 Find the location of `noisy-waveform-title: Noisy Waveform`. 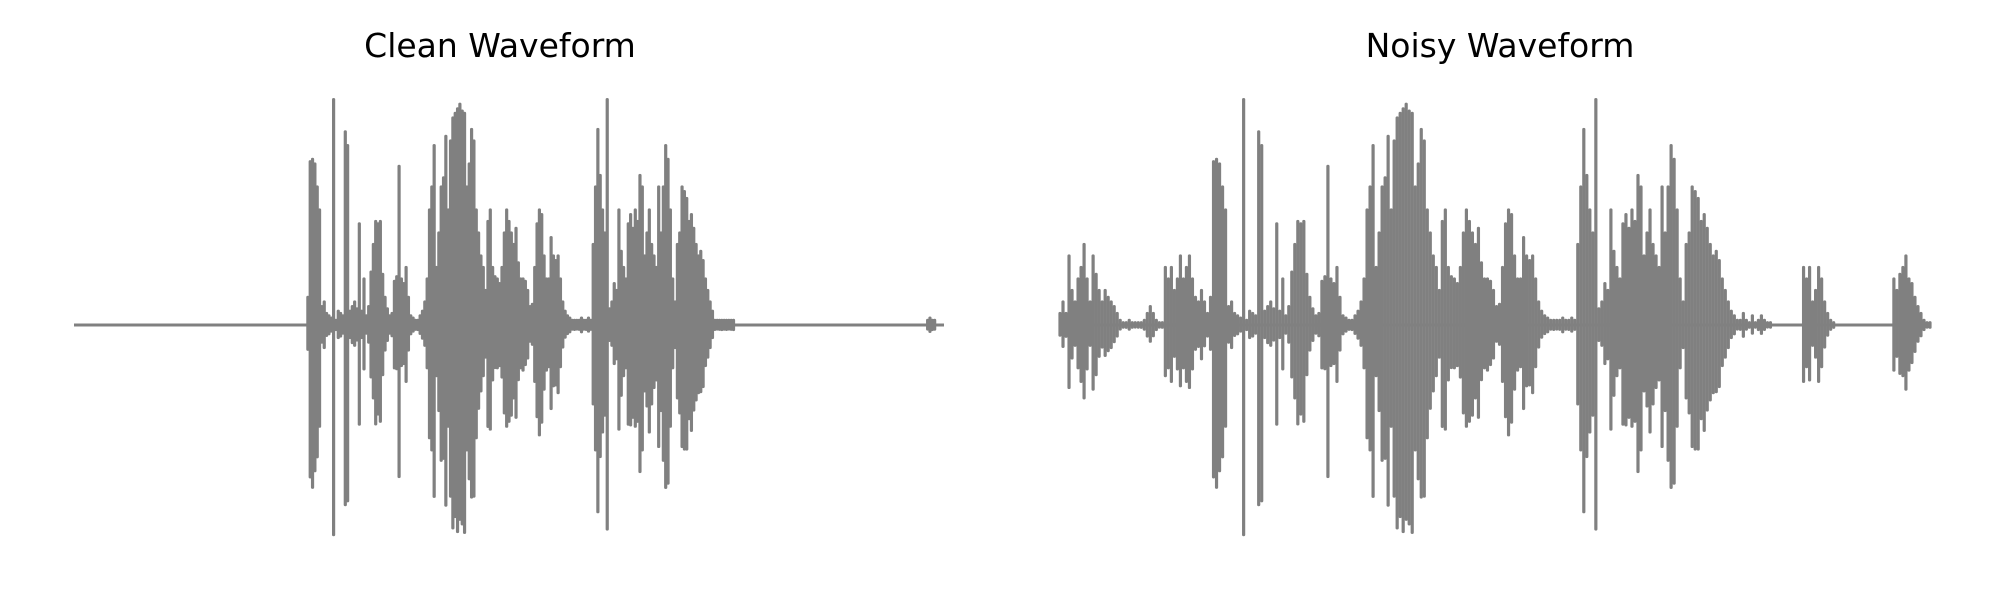

noisy-waveform-title: Noisy Waveform is located at coordinates (1500, 45).